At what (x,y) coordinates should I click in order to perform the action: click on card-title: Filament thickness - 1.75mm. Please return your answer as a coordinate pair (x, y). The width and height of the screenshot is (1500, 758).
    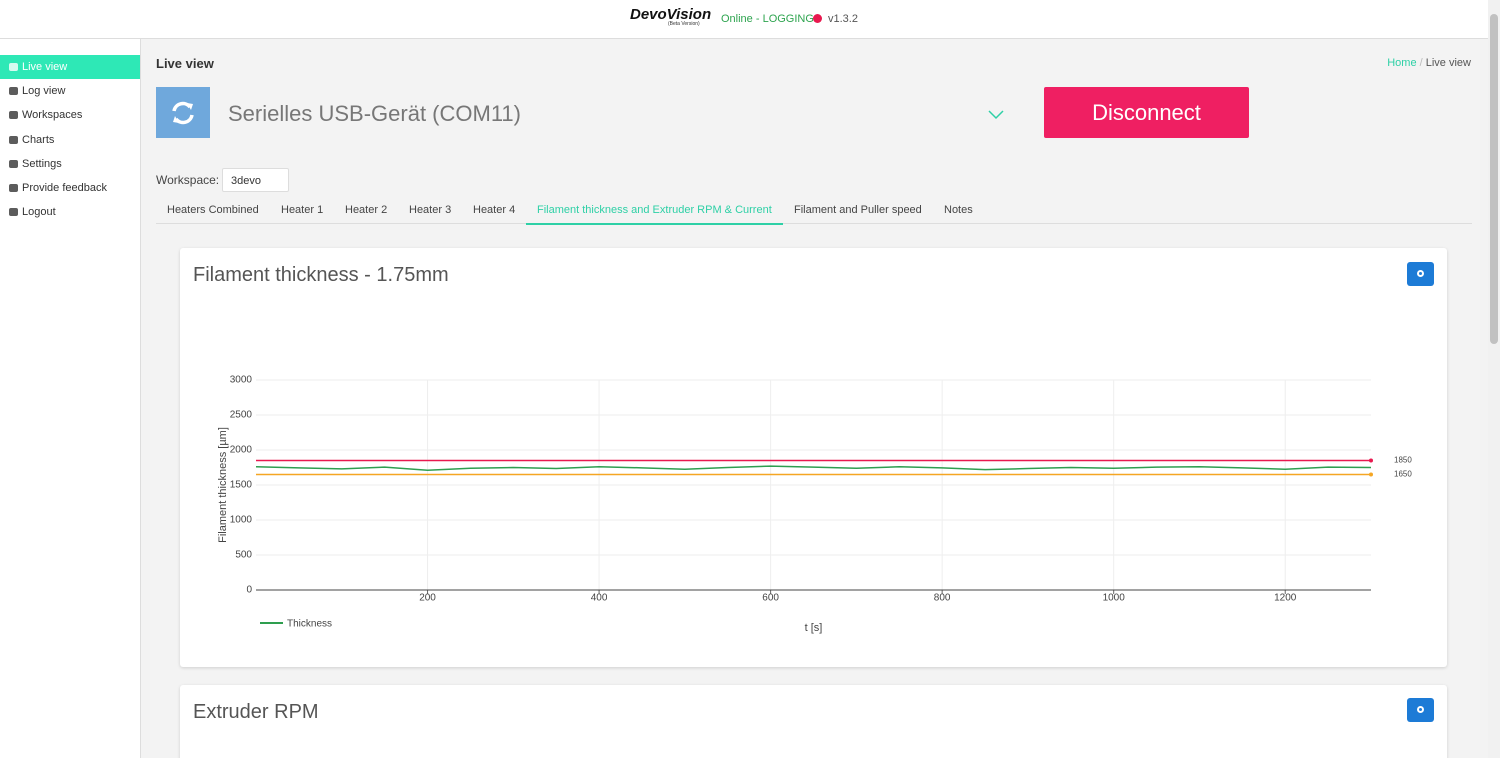
    Looking at the image, I should click on (321, 275).